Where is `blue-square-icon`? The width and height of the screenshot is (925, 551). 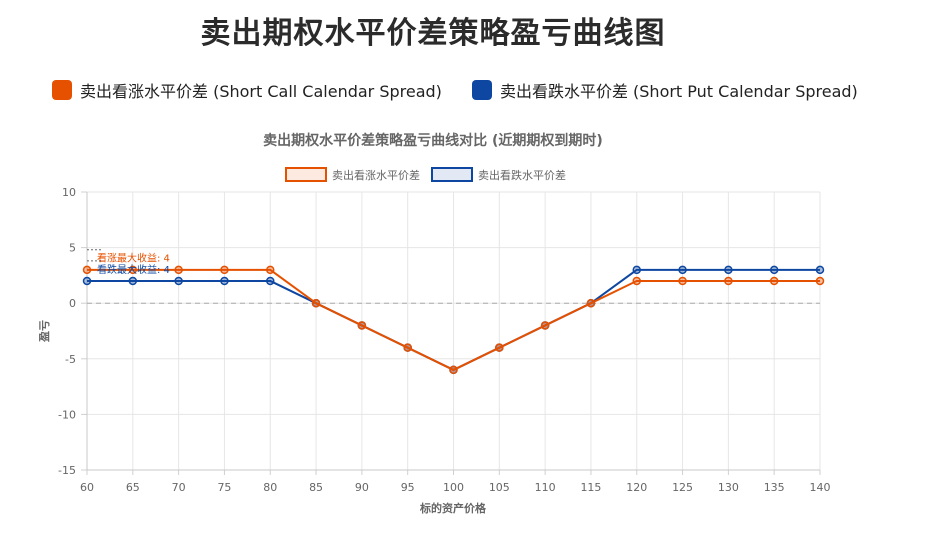 blue-square-icon is located at coordinates (481, 90).